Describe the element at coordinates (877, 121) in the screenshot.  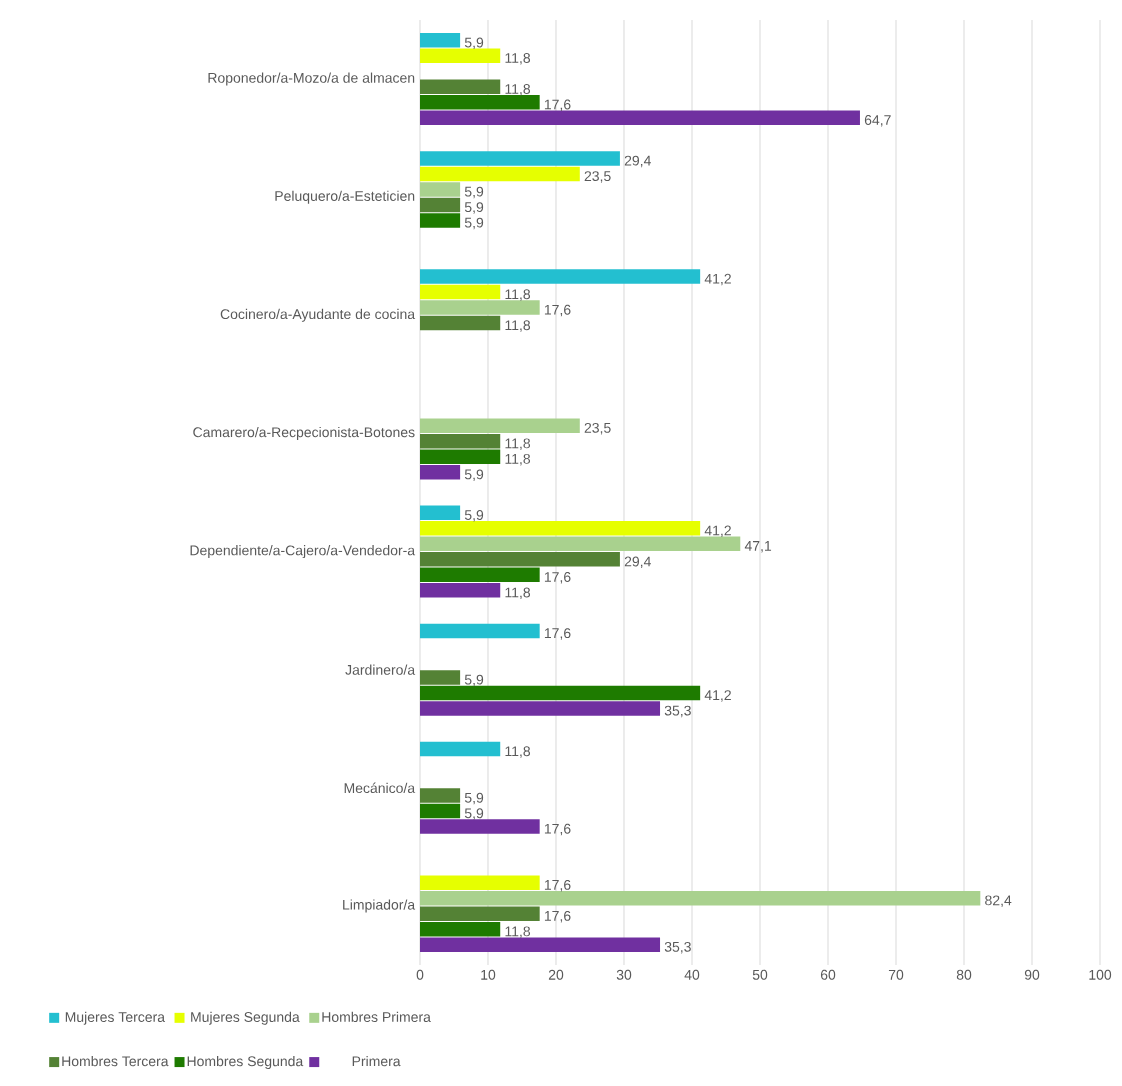
I see `data-label: 64,7` at that location.